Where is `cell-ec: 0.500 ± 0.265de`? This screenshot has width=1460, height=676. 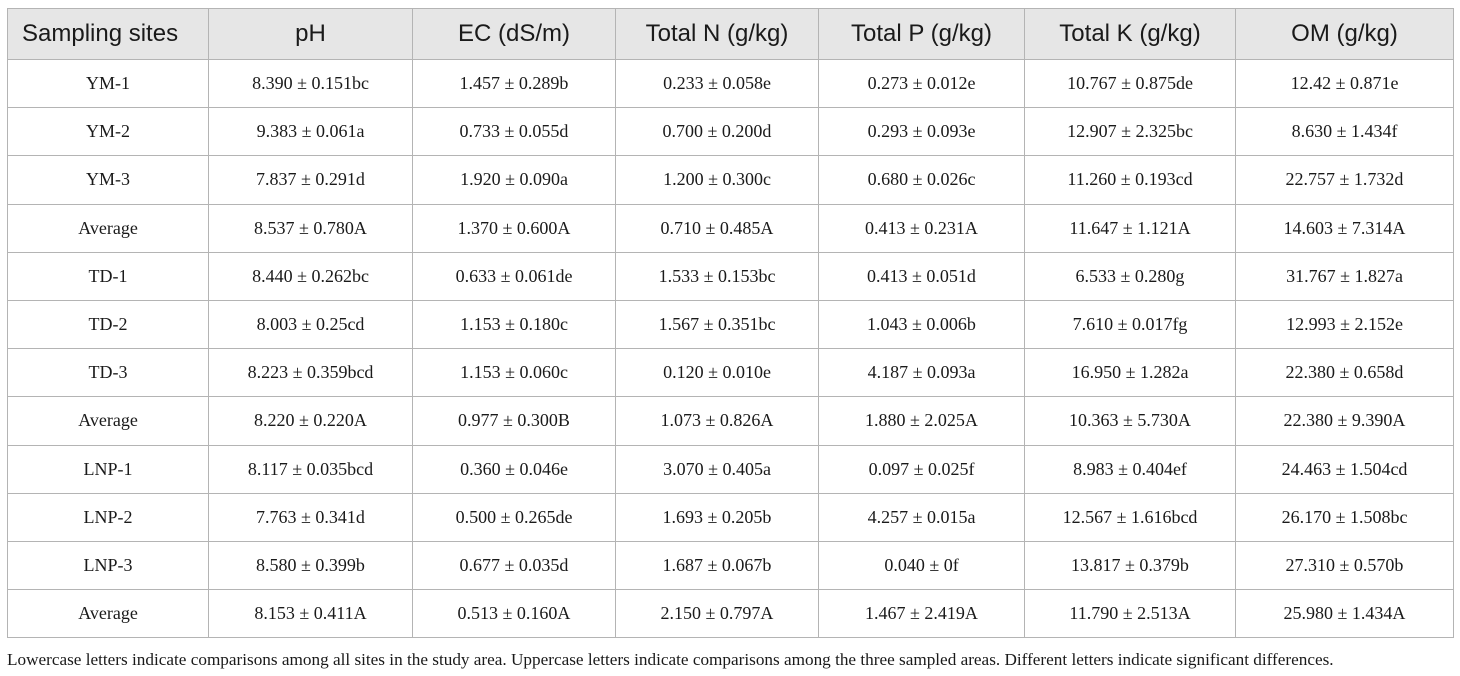
cell-ec: 0.500 ± 0.265de is located at coordinates (514, 517).